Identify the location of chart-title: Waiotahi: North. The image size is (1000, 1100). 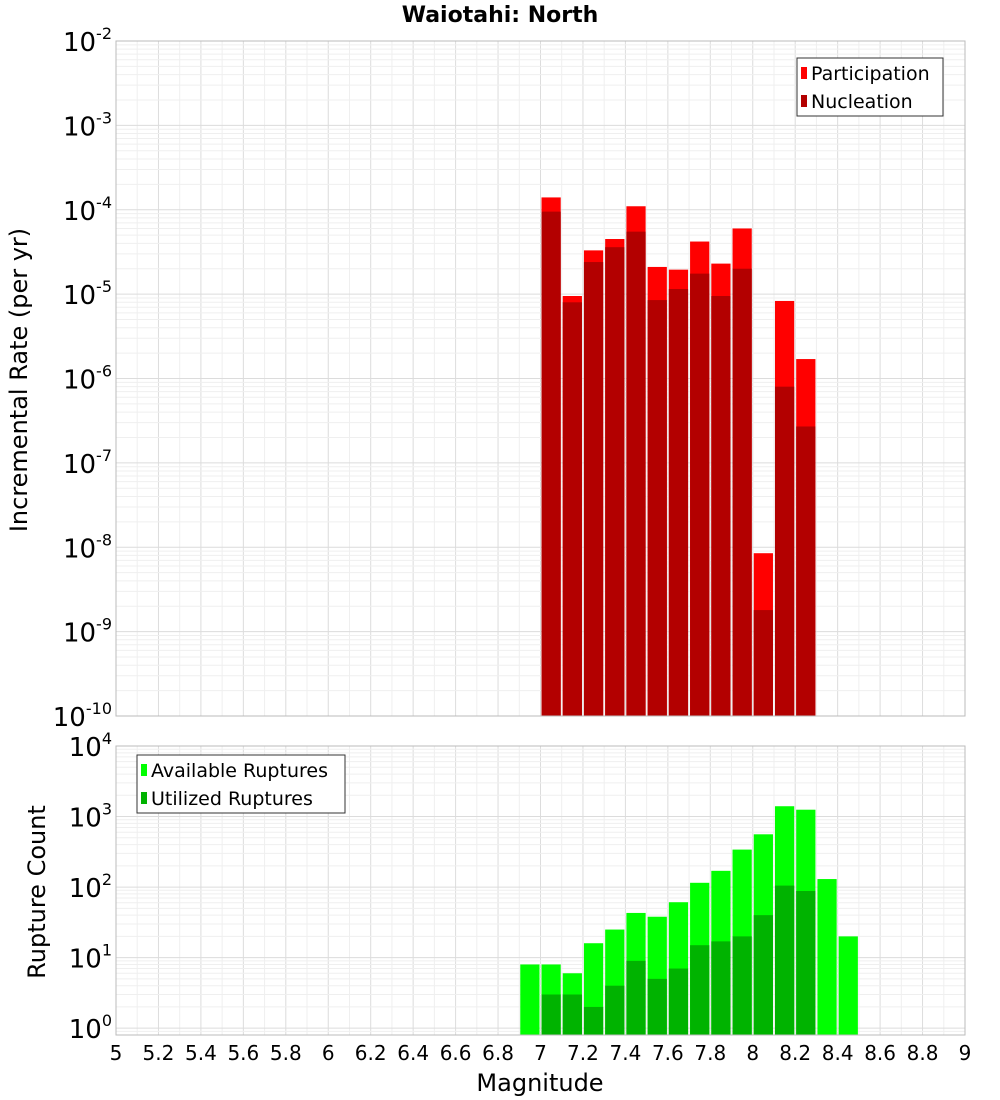
(500, 15).